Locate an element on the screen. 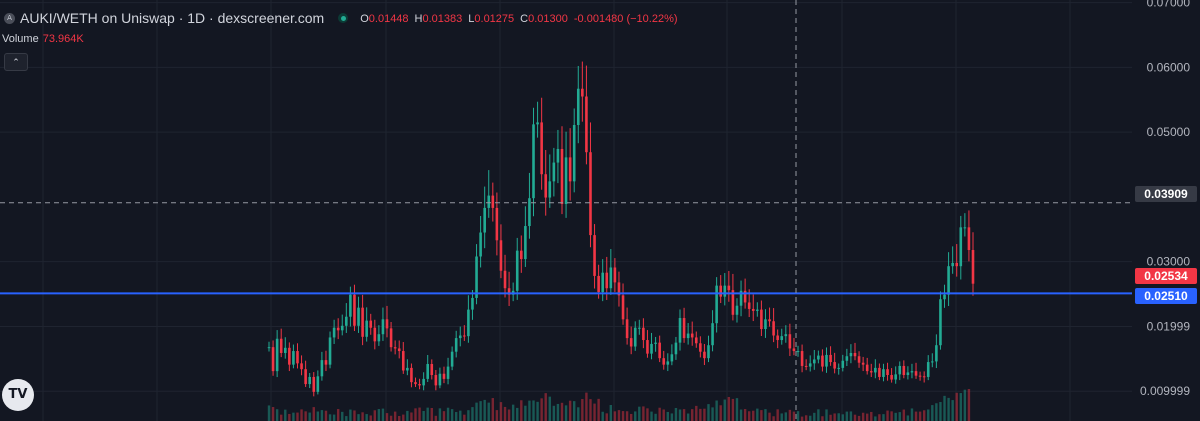  chevron-up-icon: ⌃ is located at coordinates (16, 62).